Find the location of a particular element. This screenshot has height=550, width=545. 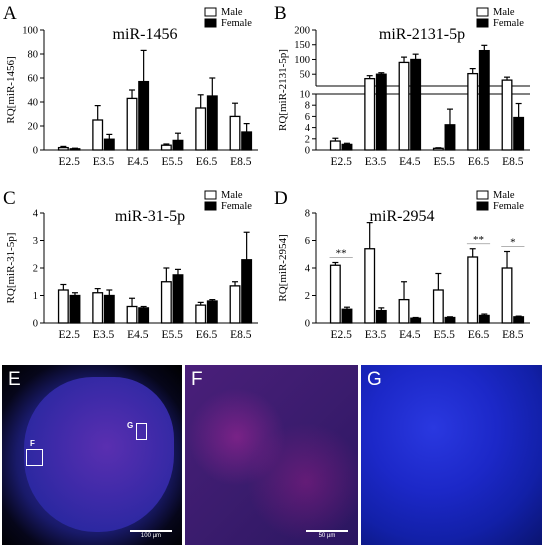

micrograph-e: F G E 100 µm is located at coordinates (92, 455).